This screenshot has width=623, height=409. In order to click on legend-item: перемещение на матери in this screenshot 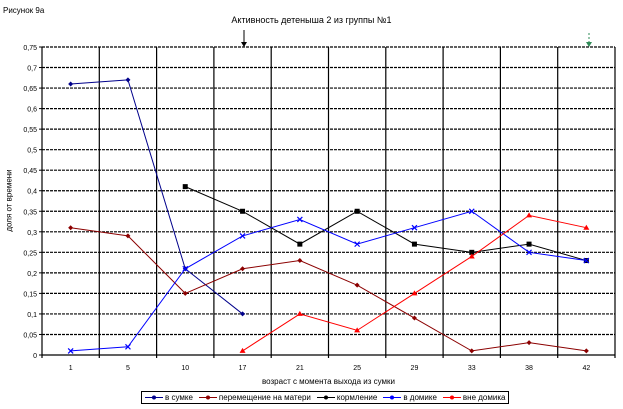, I will do `click(254, 397)`.